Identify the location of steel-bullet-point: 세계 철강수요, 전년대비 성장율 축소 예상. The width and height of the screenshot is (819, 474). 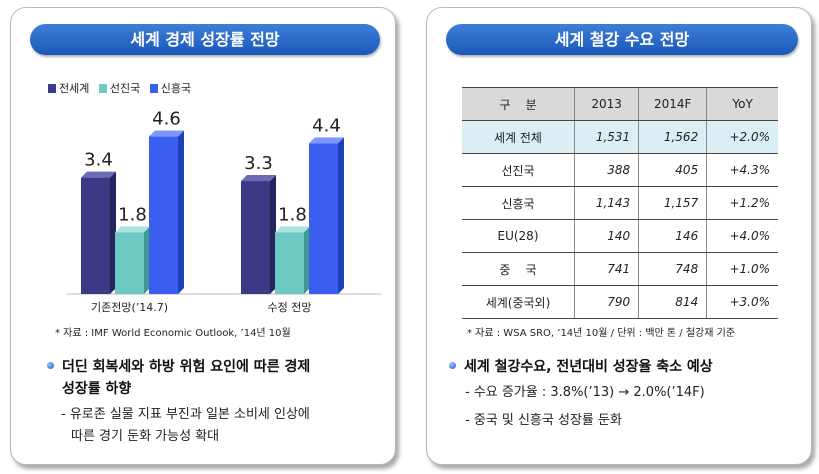
(581, 367).